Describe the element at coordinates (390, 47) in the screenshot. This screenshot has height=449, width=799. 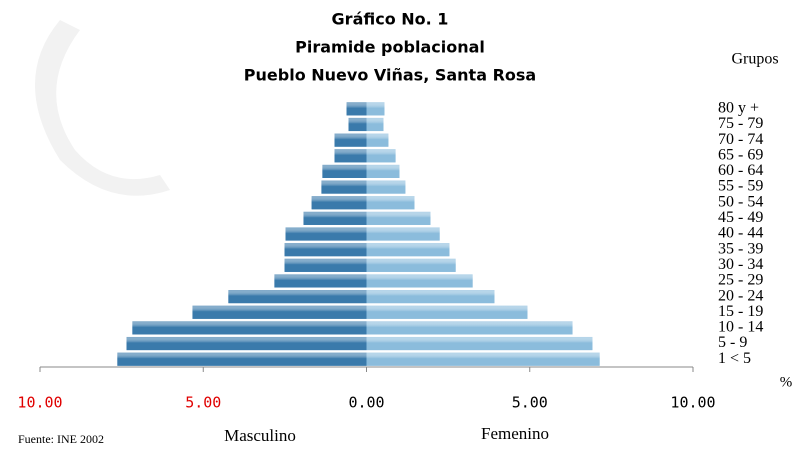
I see `chart-title: Piramide poblacional` at that location.